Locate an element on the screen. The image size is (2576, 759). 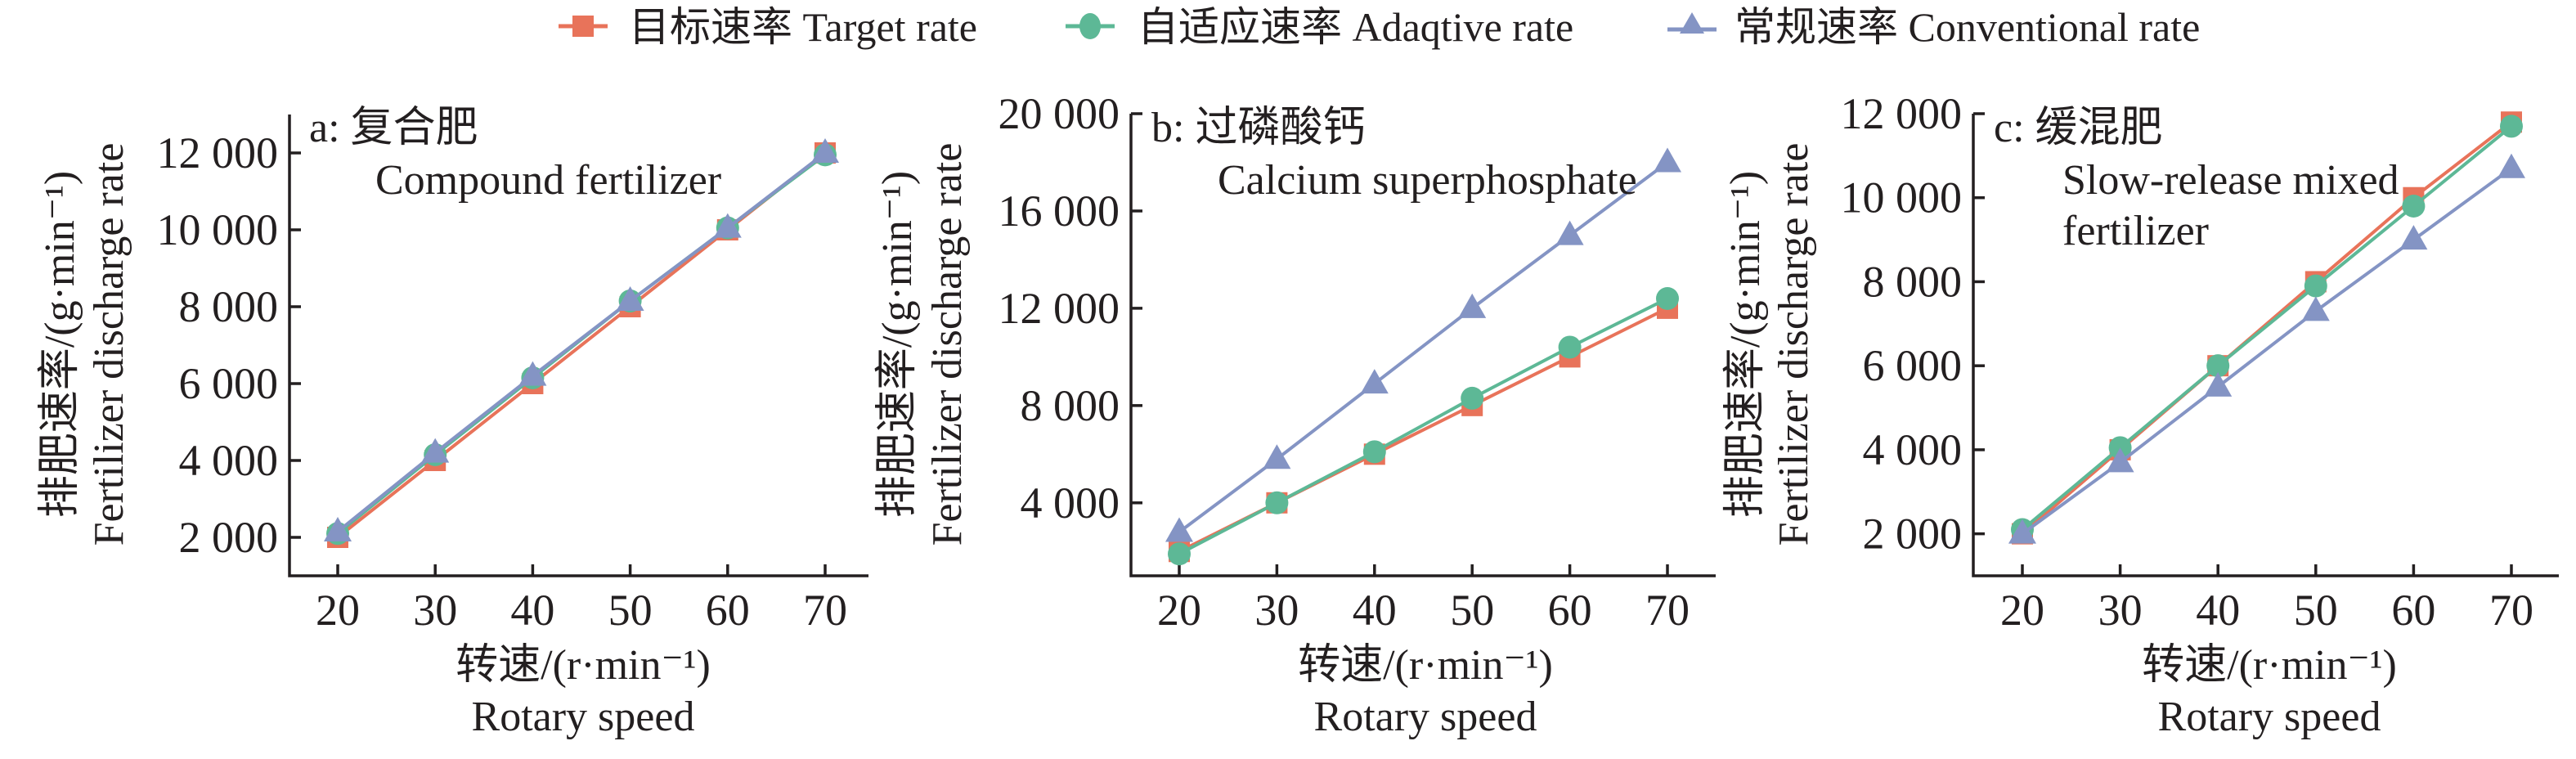
panel-b-ytick-label: 16 000 is located at coordinates (1059, 211).